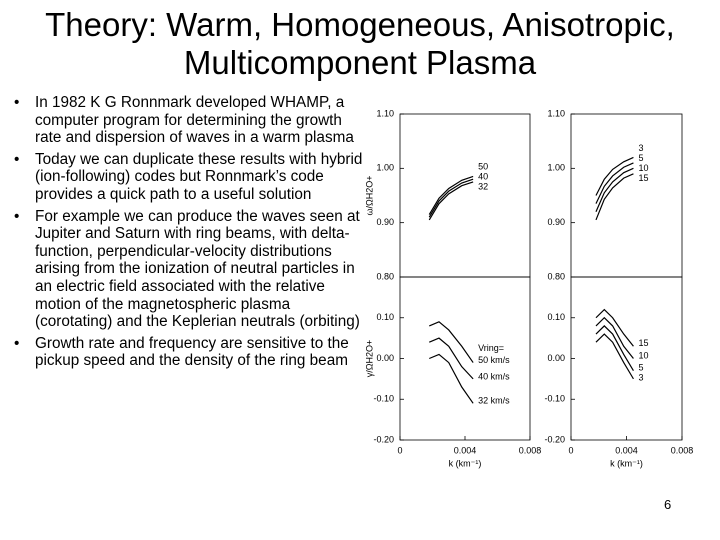 This screenshot has width=720, height=540. What do you see at coordinates (668, 504) in the screenshot?
I see `page-number: 6` at bounding box center [668, 504].